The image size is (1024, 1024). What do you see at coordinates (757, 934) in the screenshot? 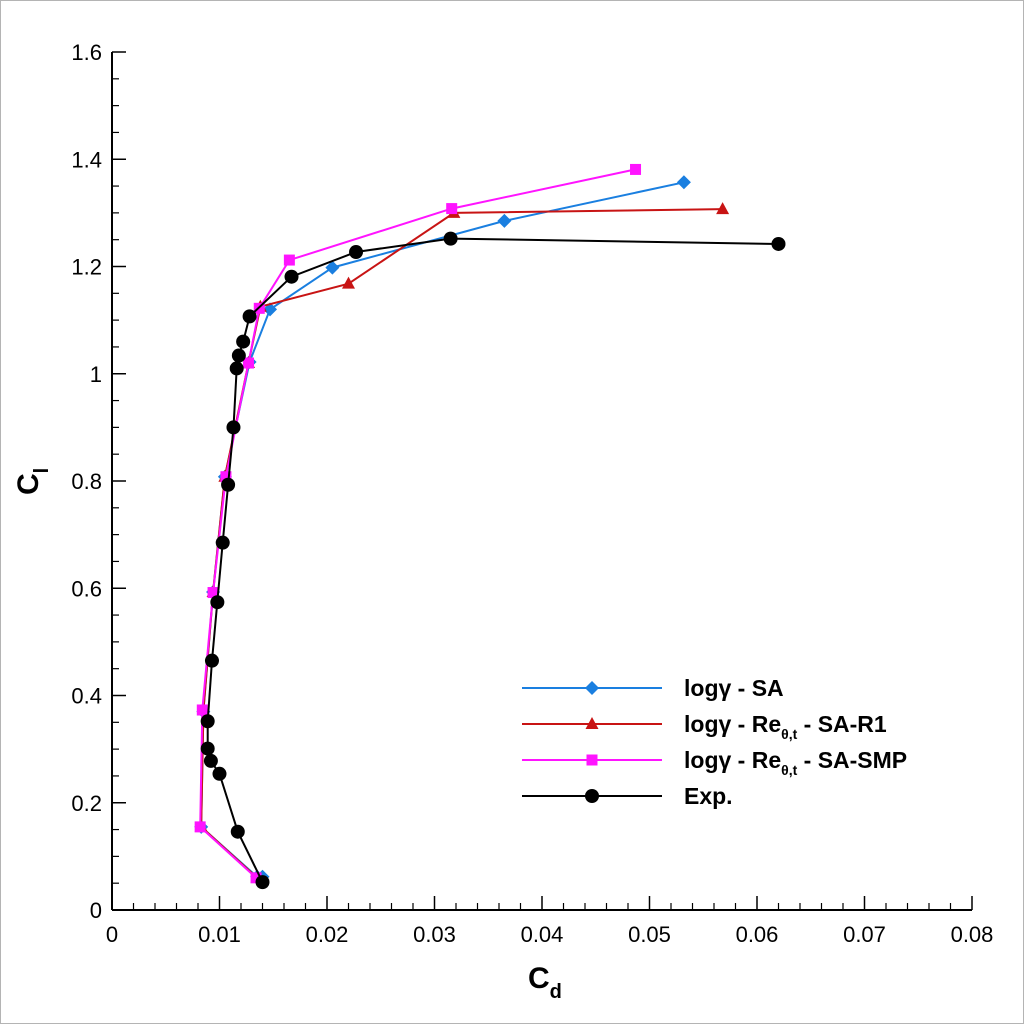
I see `x-tick-label: 0.06` at bounding box center [757, 934].